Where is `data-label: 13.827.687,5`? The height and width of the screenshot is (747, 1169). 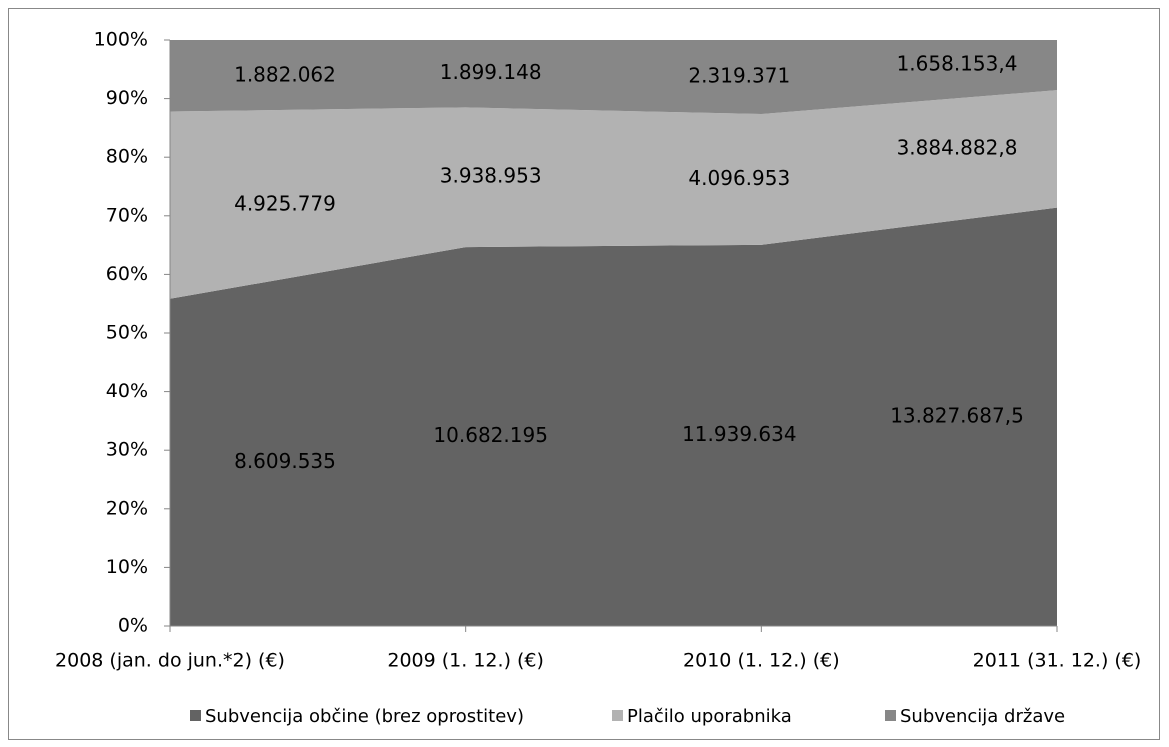 data-label: 13.827.687,5 is located at coordinates (957, 415).